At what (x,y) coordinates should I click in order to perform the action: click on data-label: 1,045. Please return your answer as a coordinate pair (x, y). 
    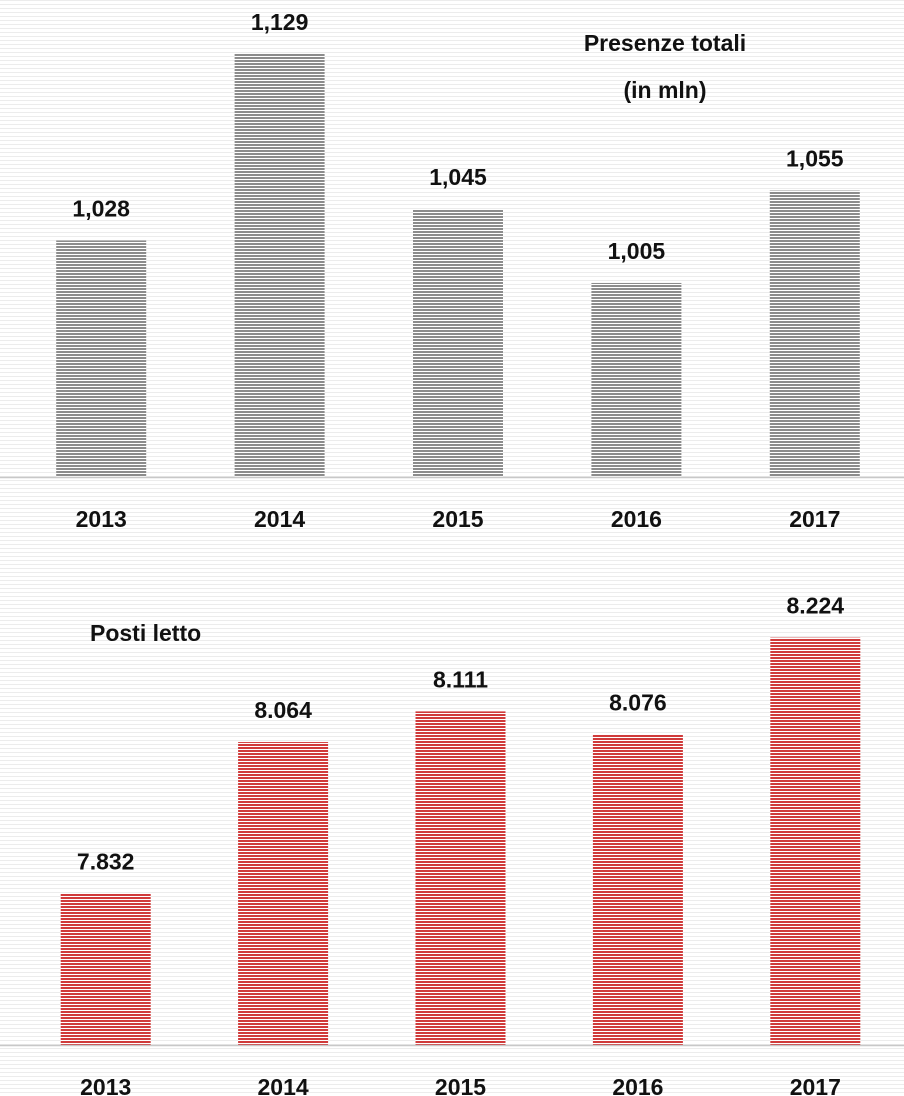
    Looking at the image, I should click on (458, 177).